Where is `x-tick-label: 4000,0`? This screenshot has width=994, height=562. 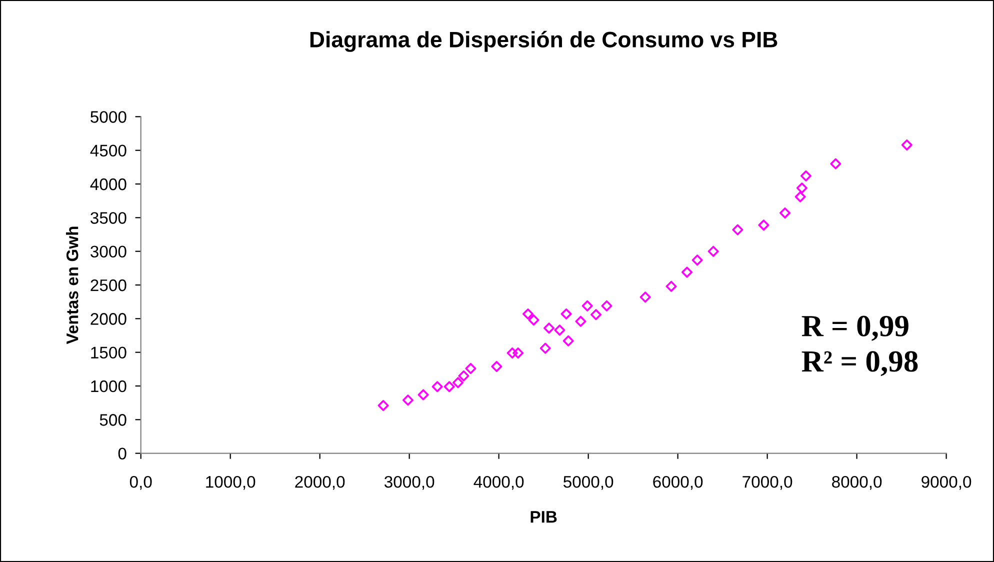 x-tick-label: 4000,0 is located at coordinates (499, 483).